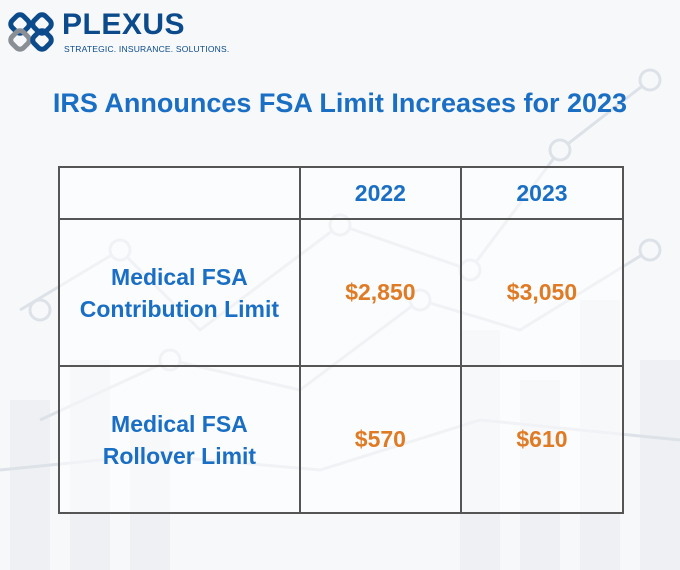  Describe the element at coordinates (542, 292) in the screenshot. I see `contribution-2023-value: $3,050` at that location.